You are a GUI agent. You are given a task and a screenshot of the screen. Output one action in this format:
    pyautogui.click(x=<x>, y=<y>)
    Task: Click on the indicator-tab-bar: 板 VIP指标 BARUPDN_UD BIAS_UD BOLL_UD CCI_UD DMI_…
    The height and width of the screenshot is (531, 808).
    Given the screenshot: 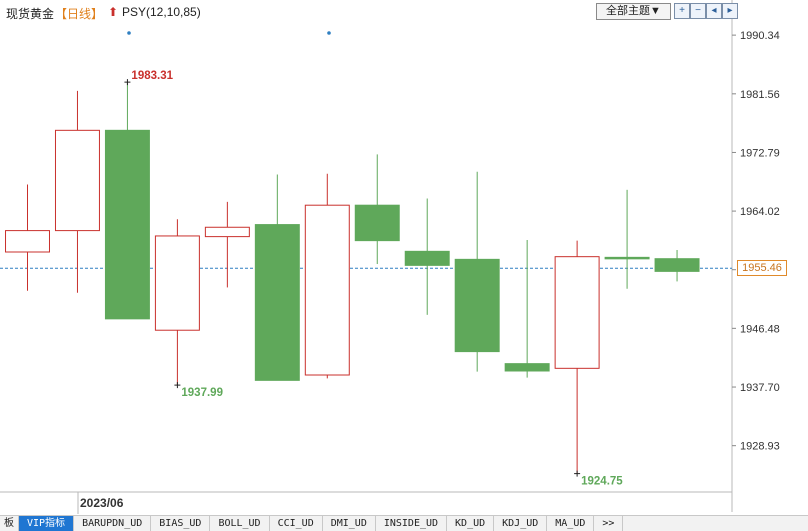 What is the action you would take?
    pyautogui.click(x=404, y=523)
    